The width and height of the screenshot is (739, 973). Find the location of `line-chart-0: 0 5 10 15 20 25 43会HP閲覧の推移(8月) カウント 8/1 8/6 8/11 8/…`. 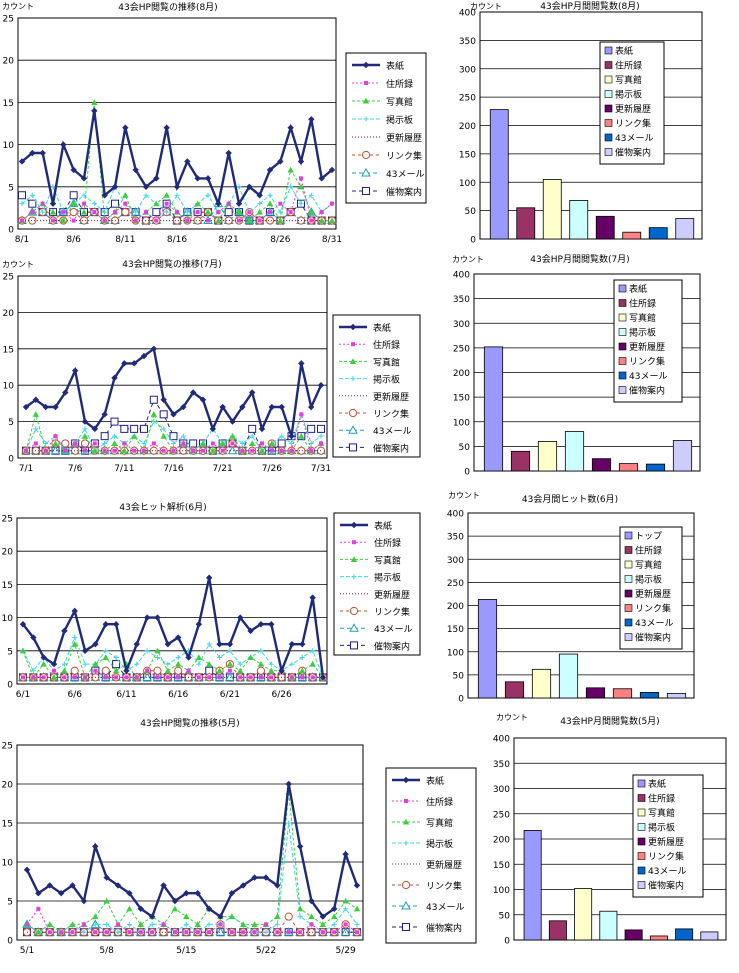

line-chart-0: 0 5 10 15 20 25 43会HP閲覧の推移(8月) カウント 8/1 8/6 8/11 8/… is located at coordinates (214, 123).